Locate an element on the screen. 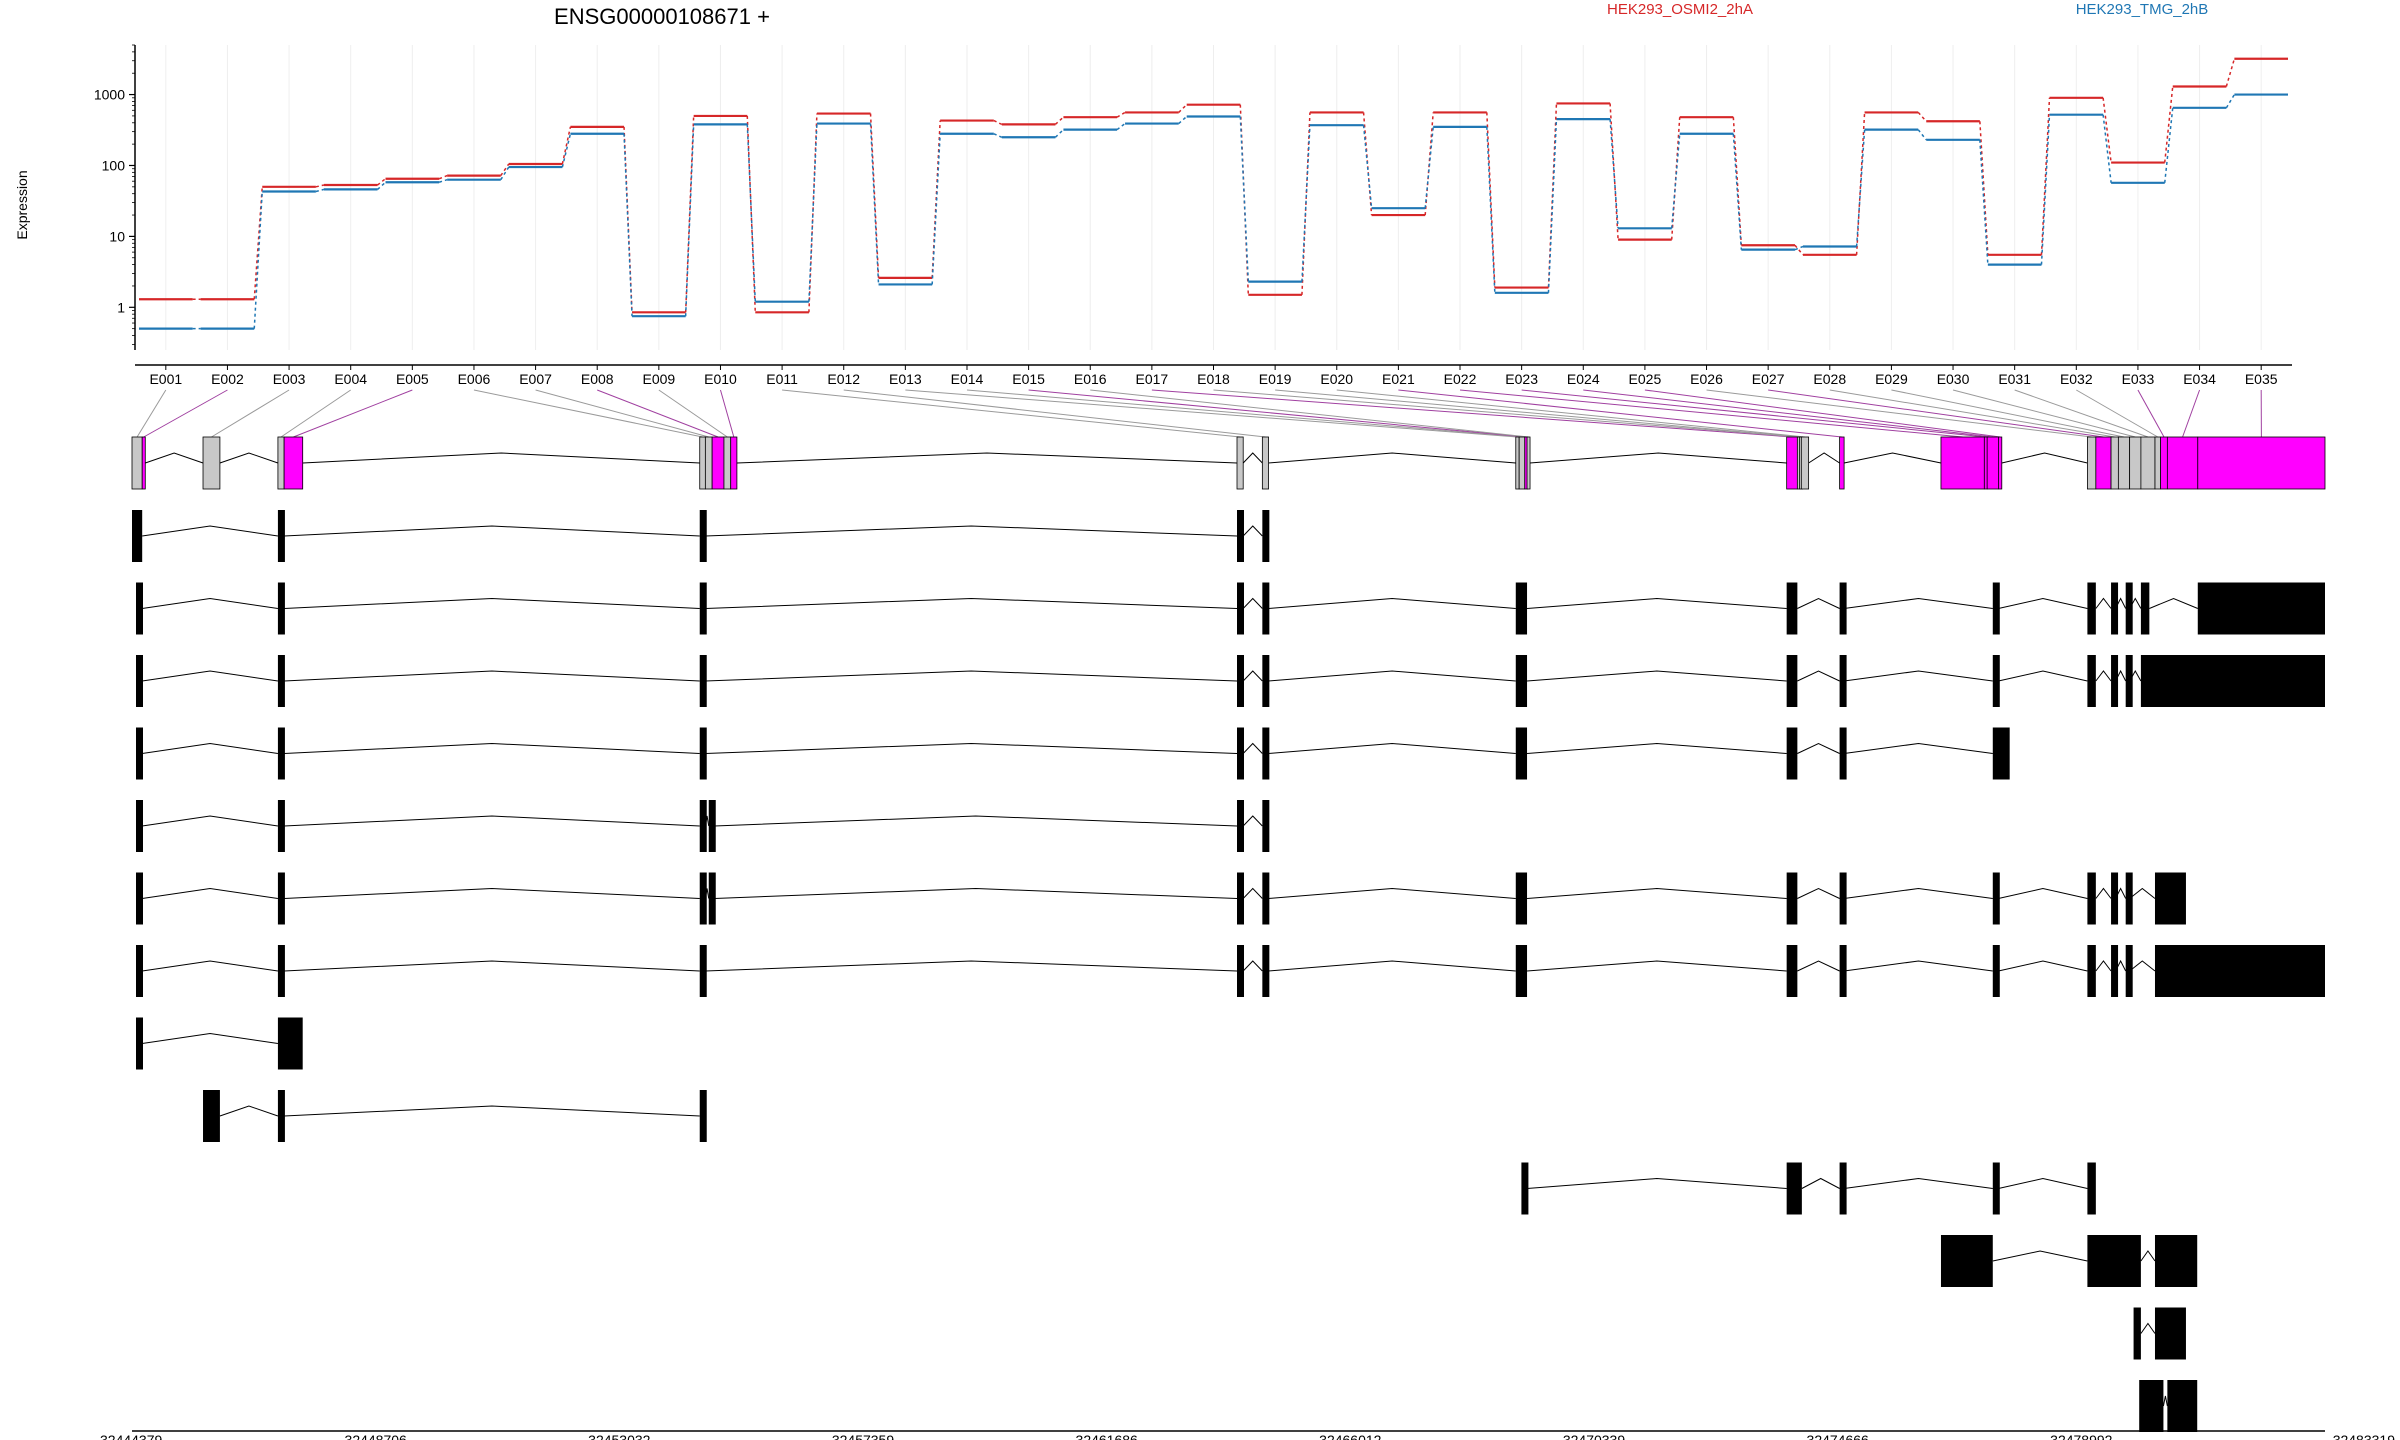  x-tick-label: E019 is located at coordinates (1275, 379).